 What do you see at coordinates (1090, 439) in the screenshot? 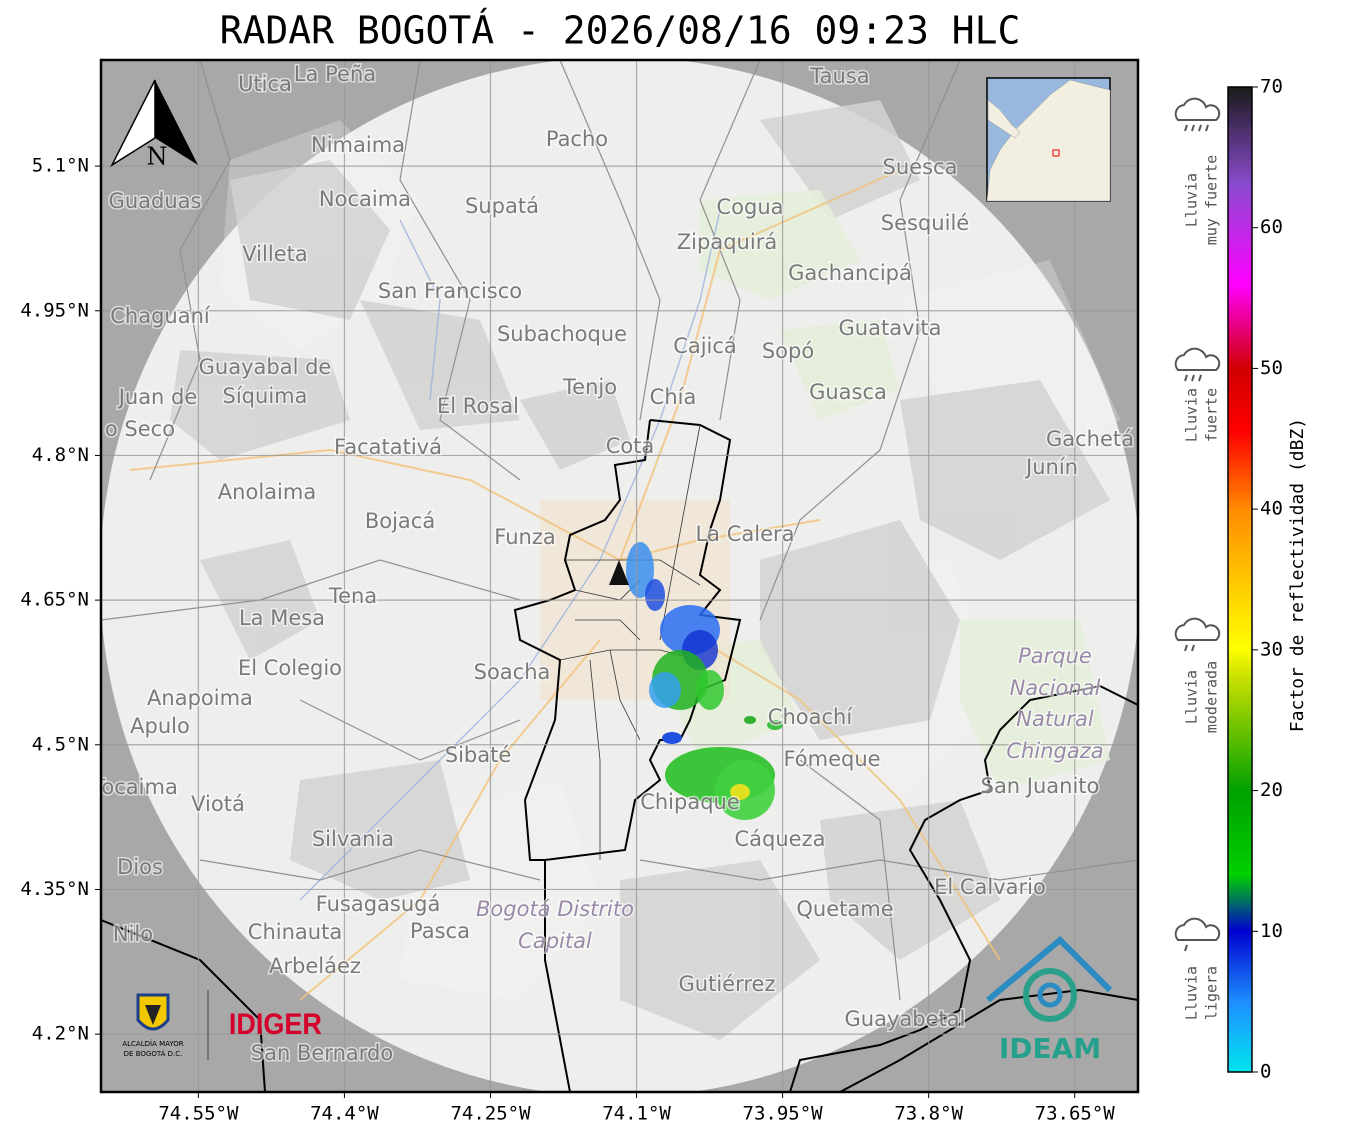
I see `place-label: Gachetá` at bounding box center [1090, 439].